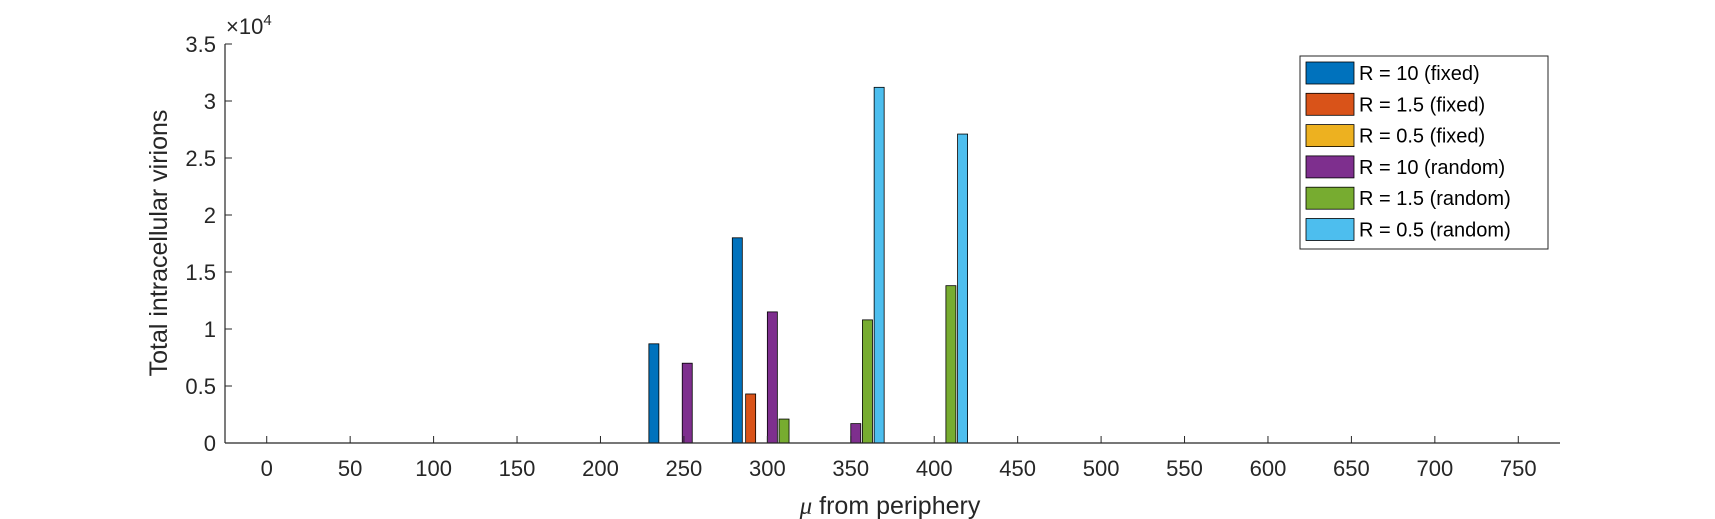  Describe the element at coordinates (210, 443) in the screenshot. I see `y-tick-label: 0` at that location.